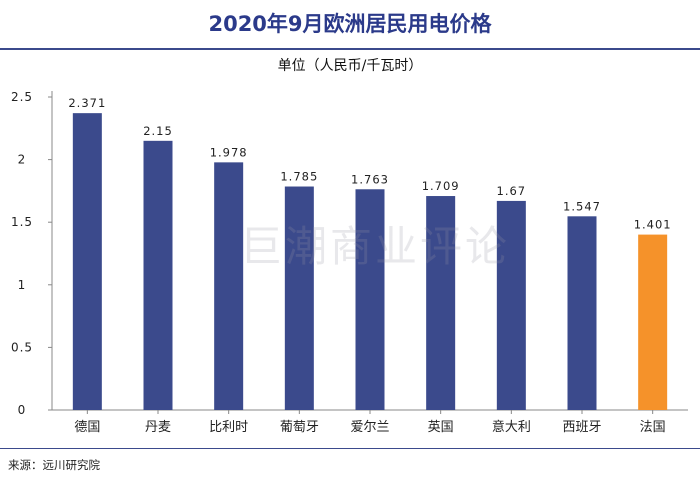 This screenshot has width=700, height=481. I want to click on footer-divider, so click(350, 448).